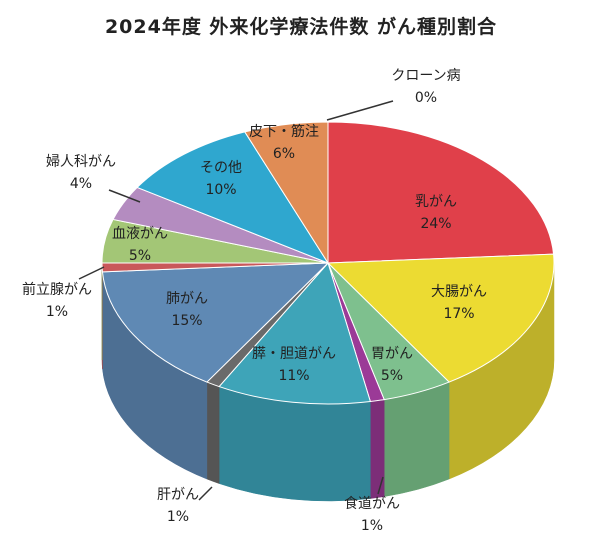 This screenshot has height=555, width=602. I want to click on slice-7-leader-line, so click(91, 273).